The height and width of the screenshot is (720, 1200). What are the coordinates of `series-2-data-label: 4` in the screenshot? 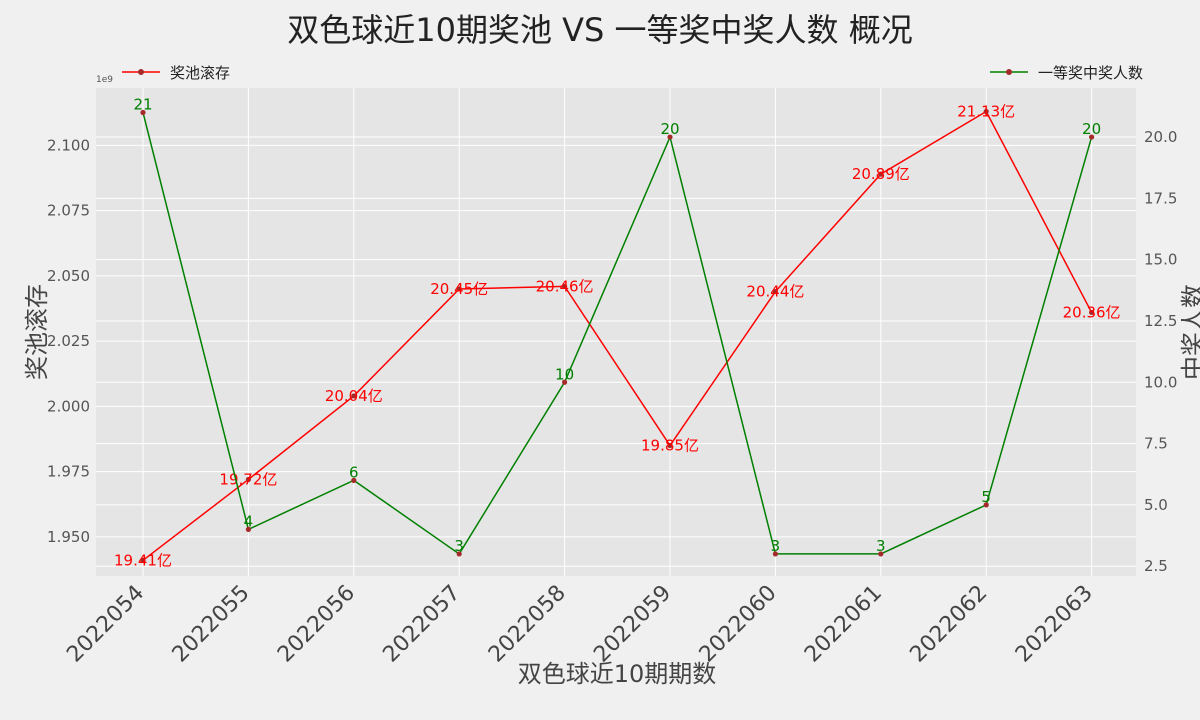 It's located at (249, 521).